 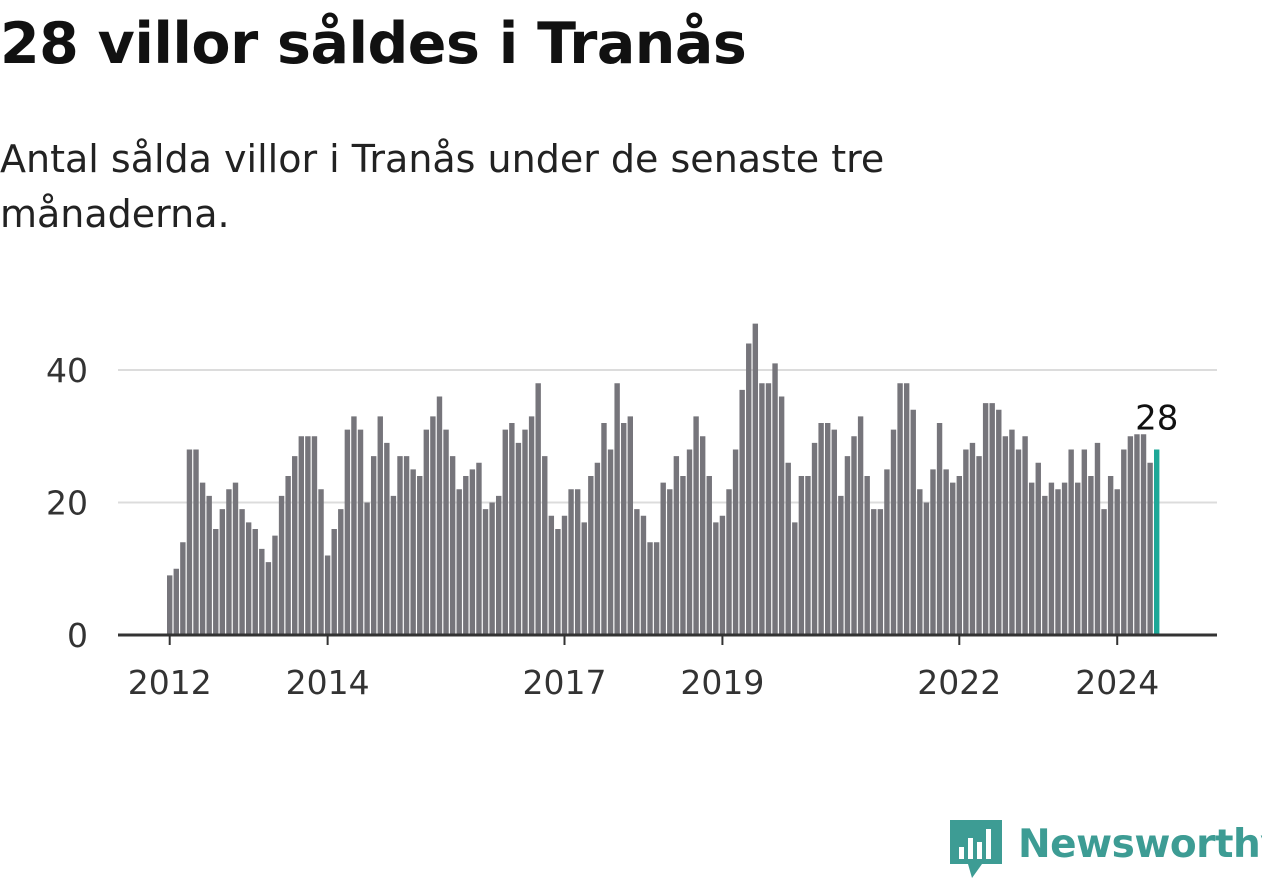 I want to click on brand-name: Newsworthy, so click(x=1140, y=844).